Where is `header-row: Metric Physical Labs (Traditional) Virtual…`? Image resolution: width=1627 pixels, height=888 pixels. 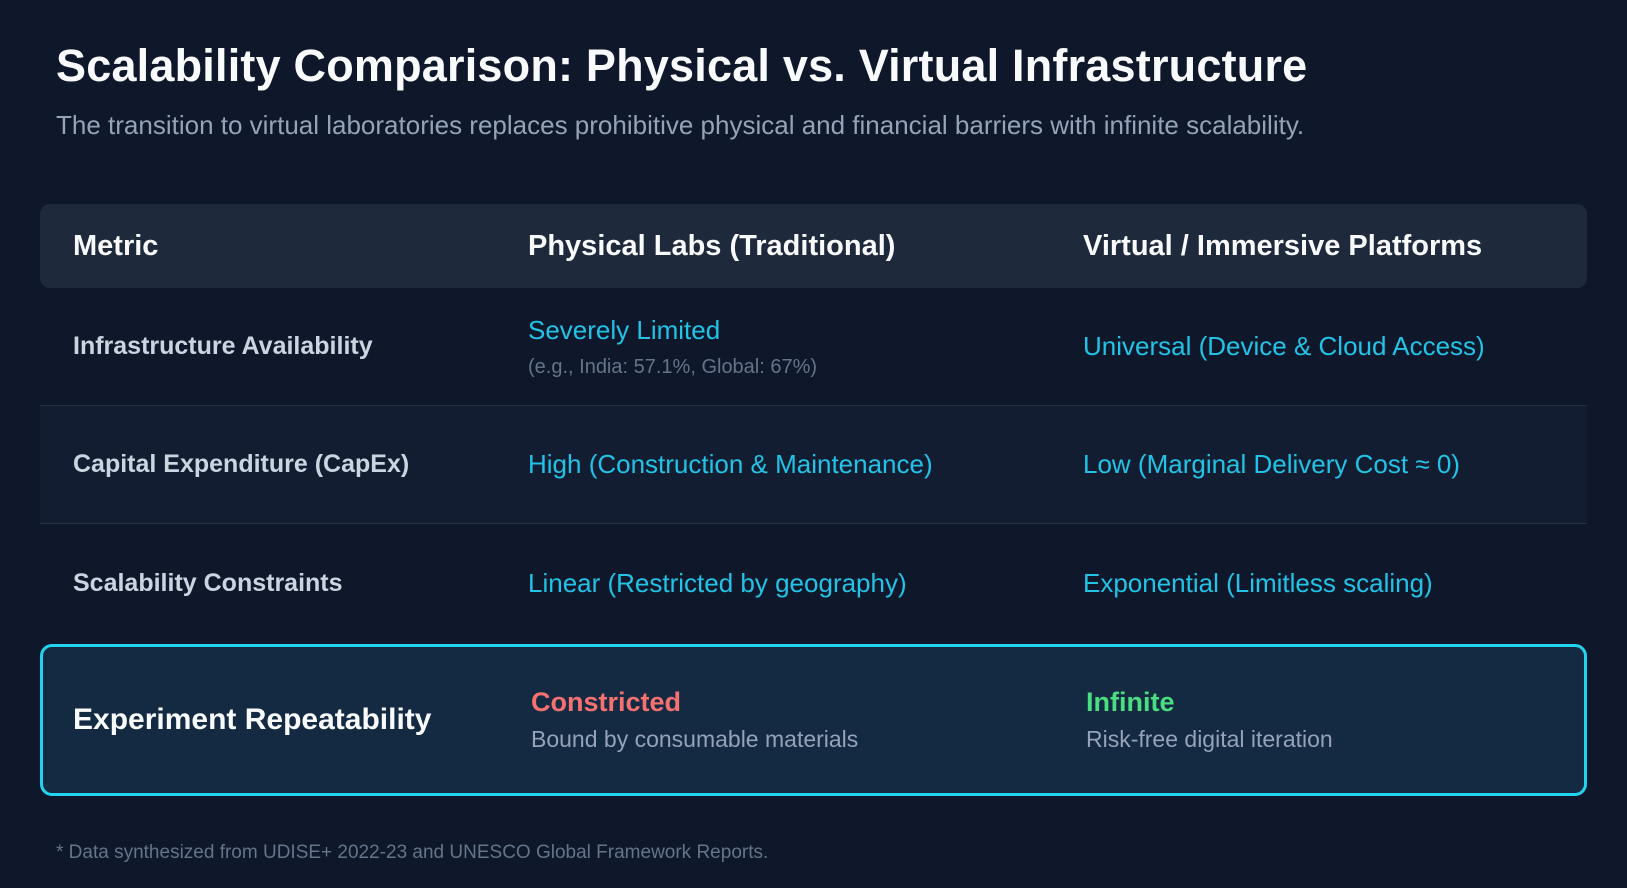 header-row: Metric Physical Labs (Traditional) Virtual… is located at coordinates (813, 246).